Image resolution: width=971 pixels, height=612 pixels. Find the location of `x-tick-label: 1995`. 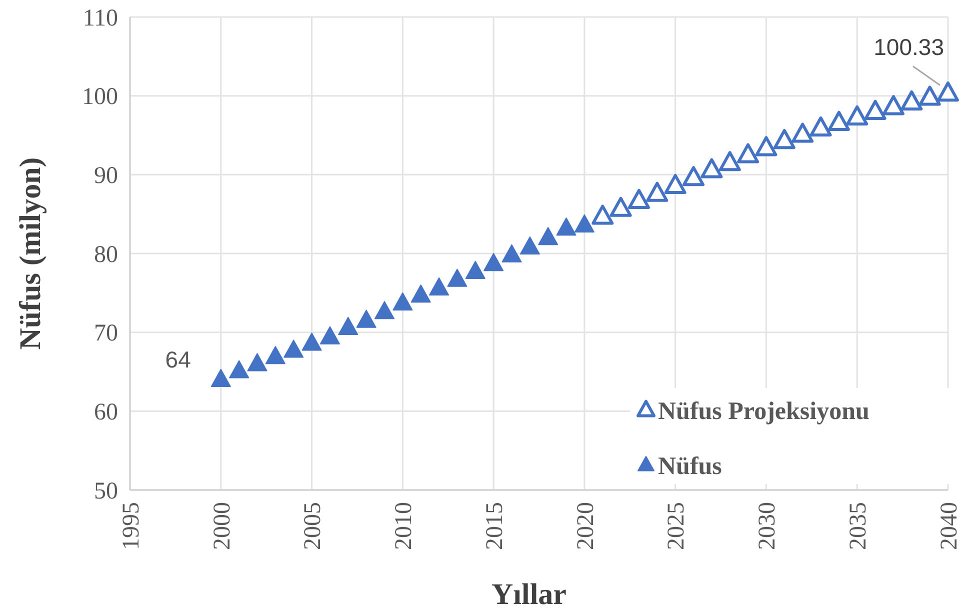

x-tick-label: 1995 is located at coordinates (131, 526).